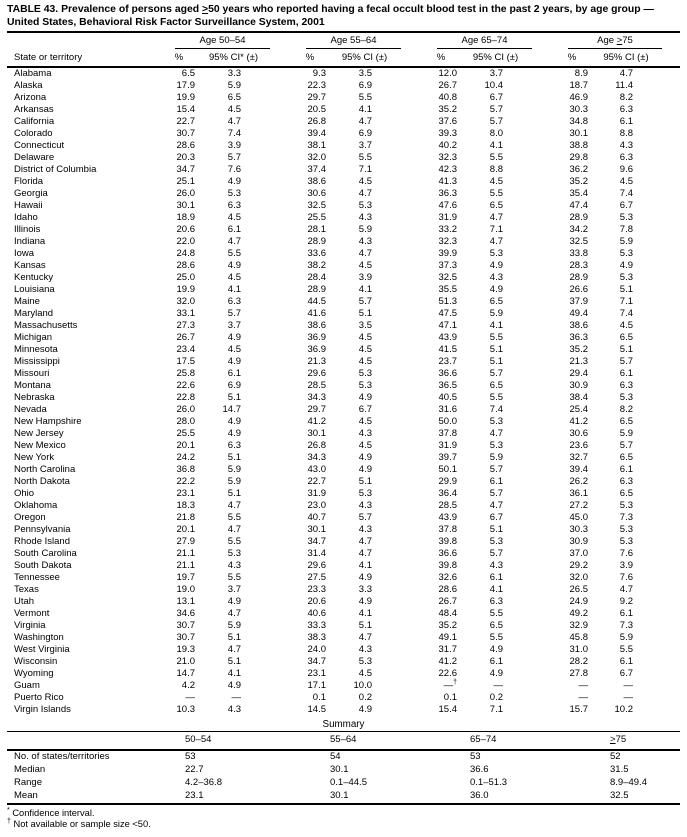 The width and height of the screenshot is (687, 837). I want to click on pct-value: 20.1, so click(186, 529).